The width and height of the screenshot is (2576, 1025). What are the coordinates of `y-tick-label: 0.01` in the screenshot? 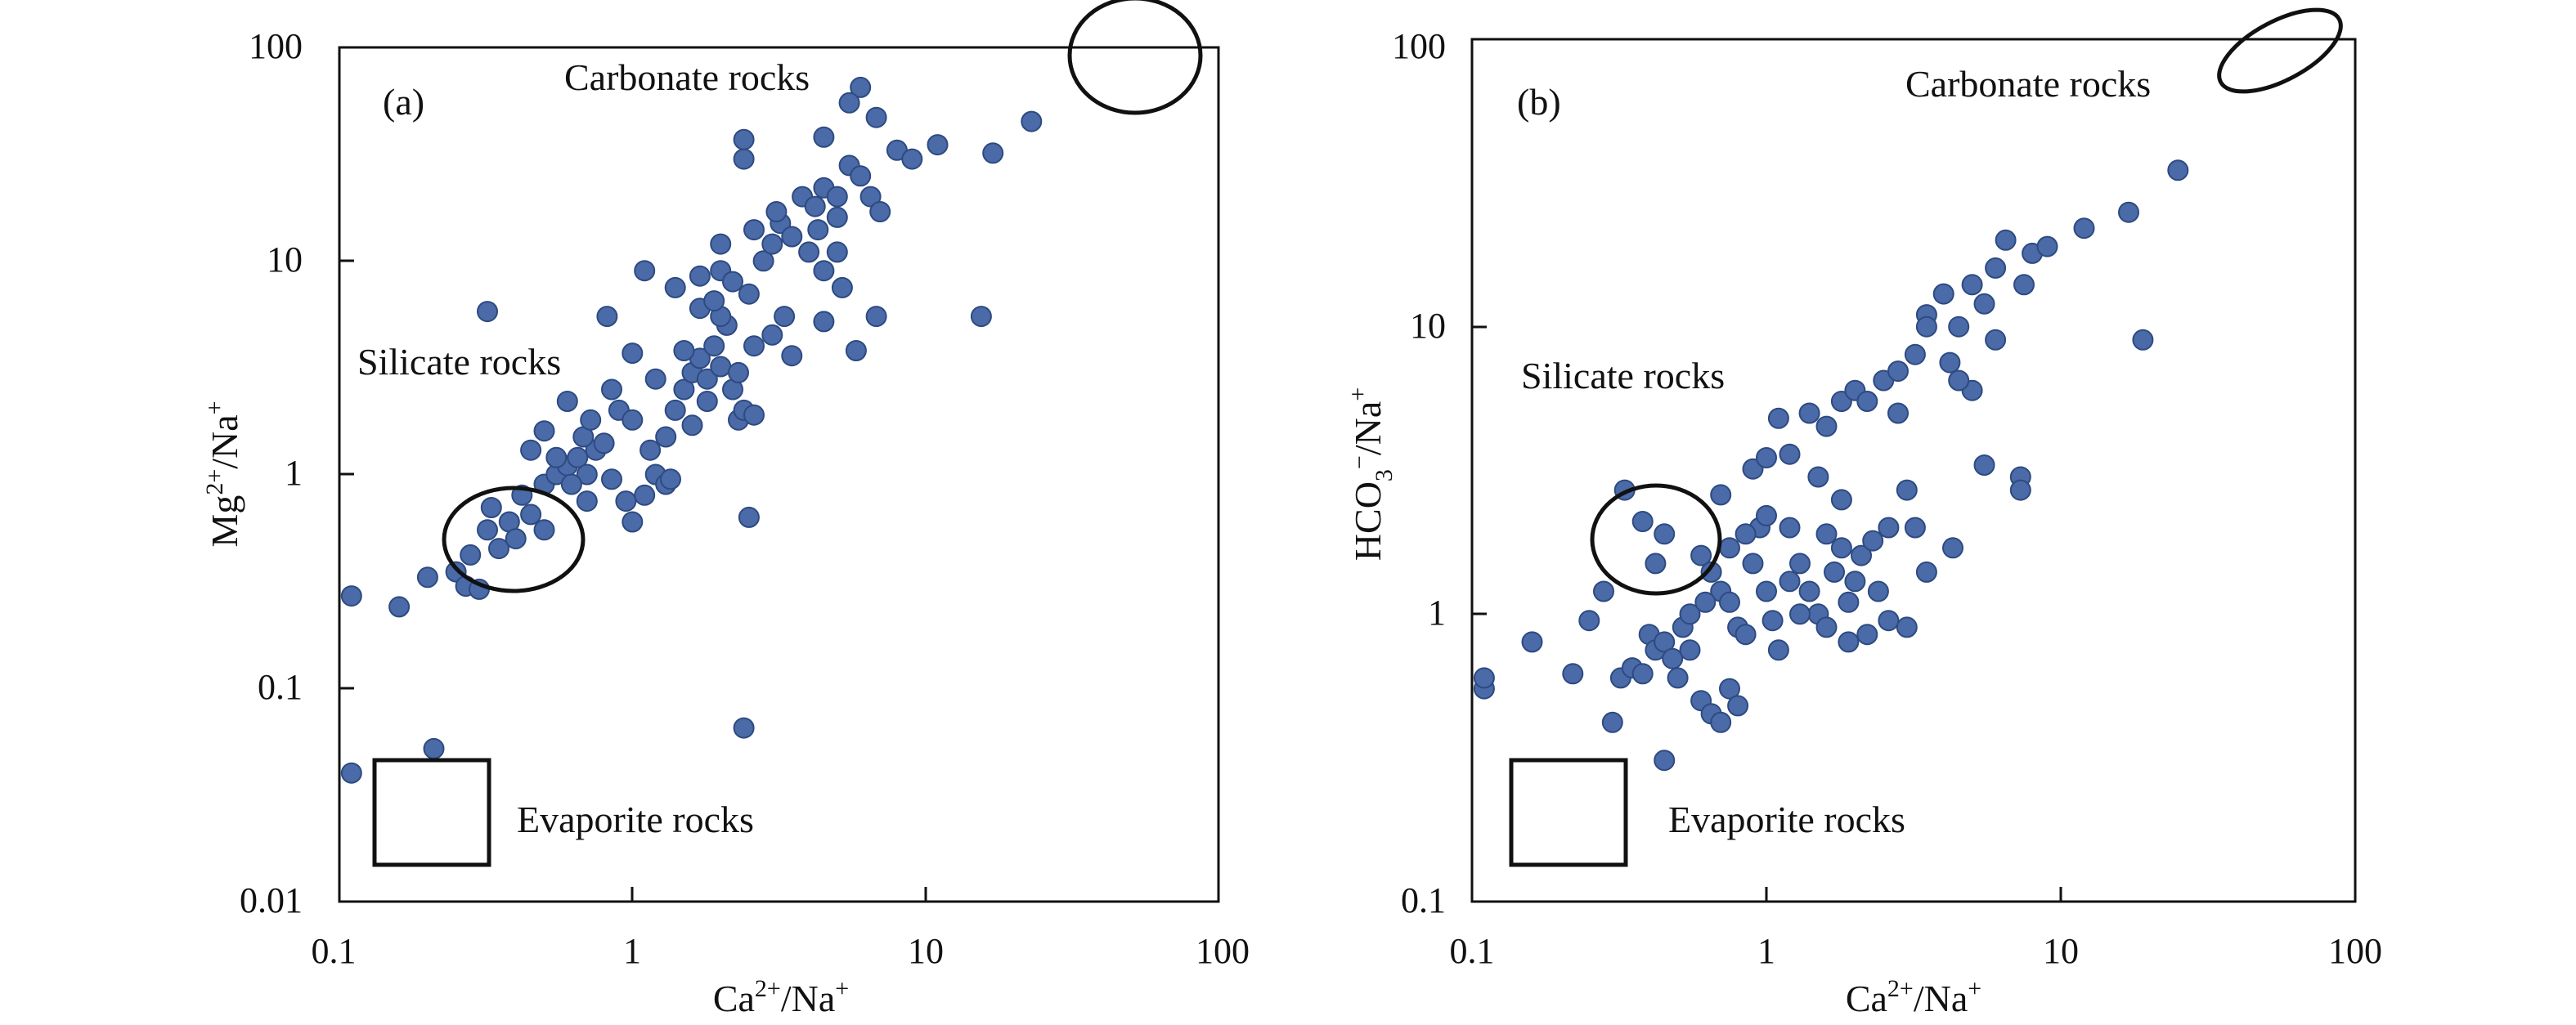 It's located at (271, 900).